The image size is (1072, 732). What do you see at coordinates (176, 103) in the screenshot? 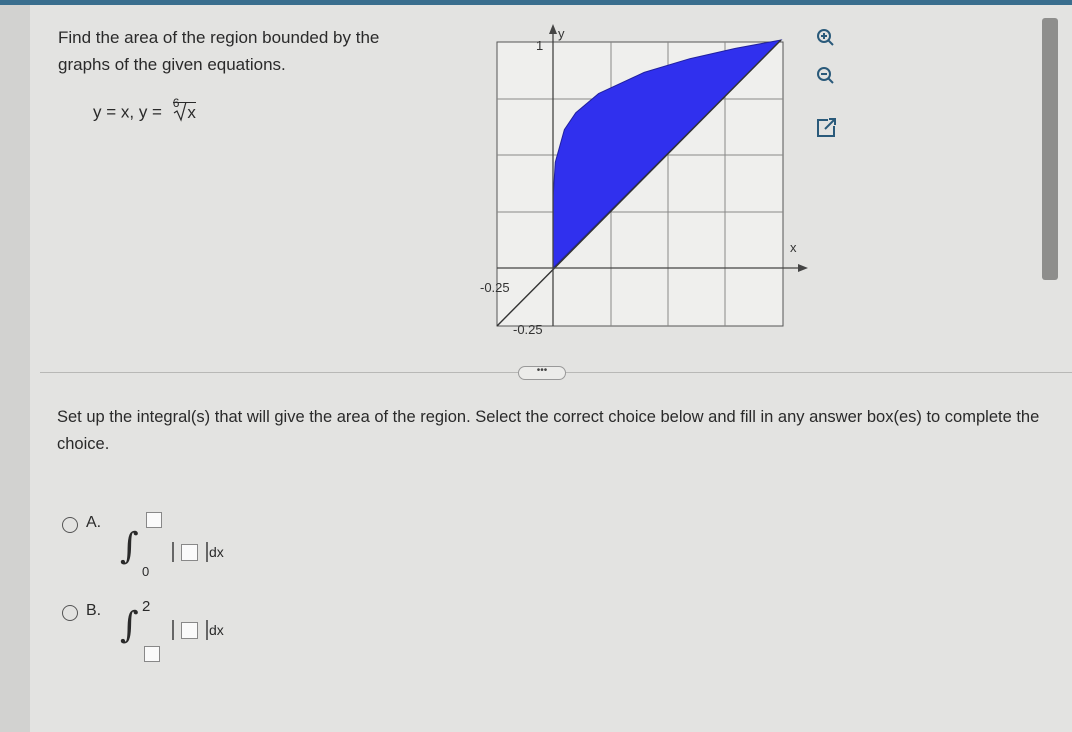
I see `root-index: 6` at bounding box center [176, 103].